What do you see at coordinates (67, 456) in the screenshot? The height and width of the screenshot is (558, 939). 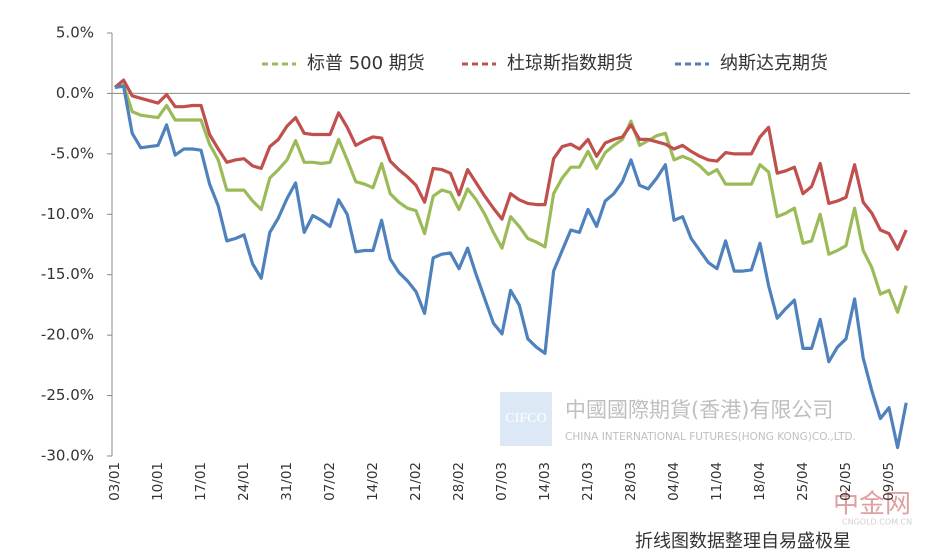 I see `y-tick-label: -30.0%` at bounding box center [67, 456].